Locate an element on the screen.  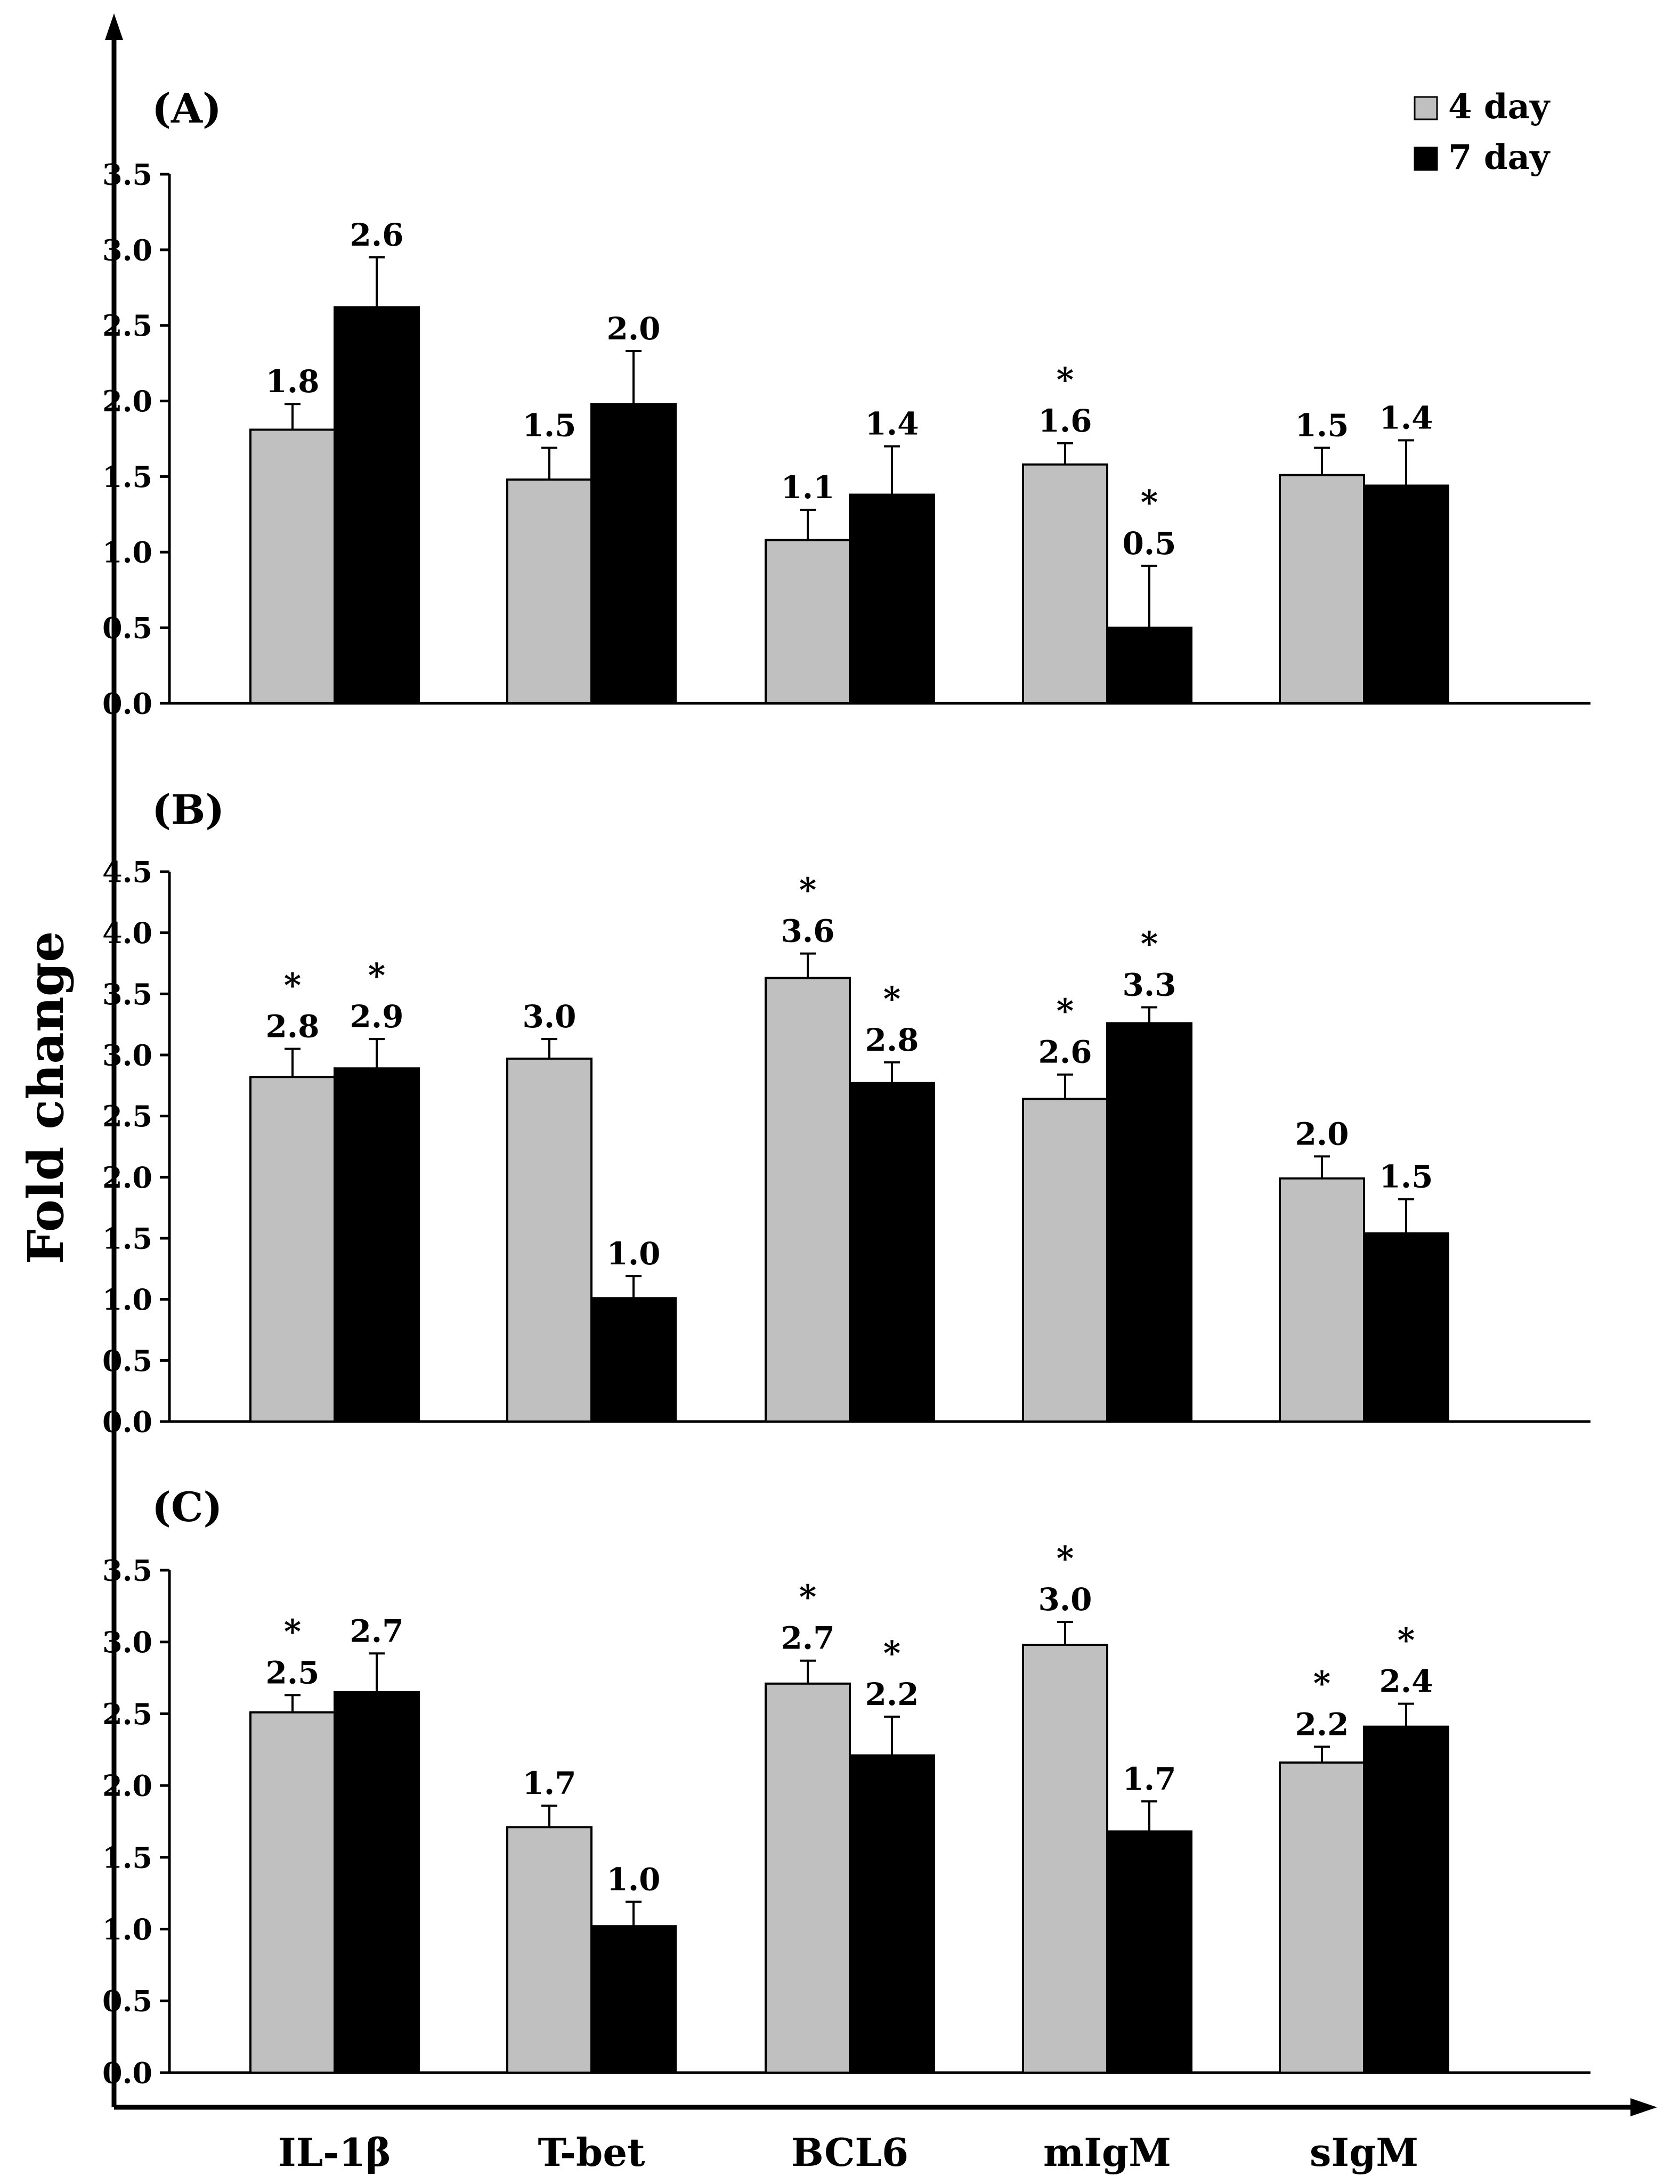
value-label-7day-4: 1.5 is located at coordinates (1406, 1177).